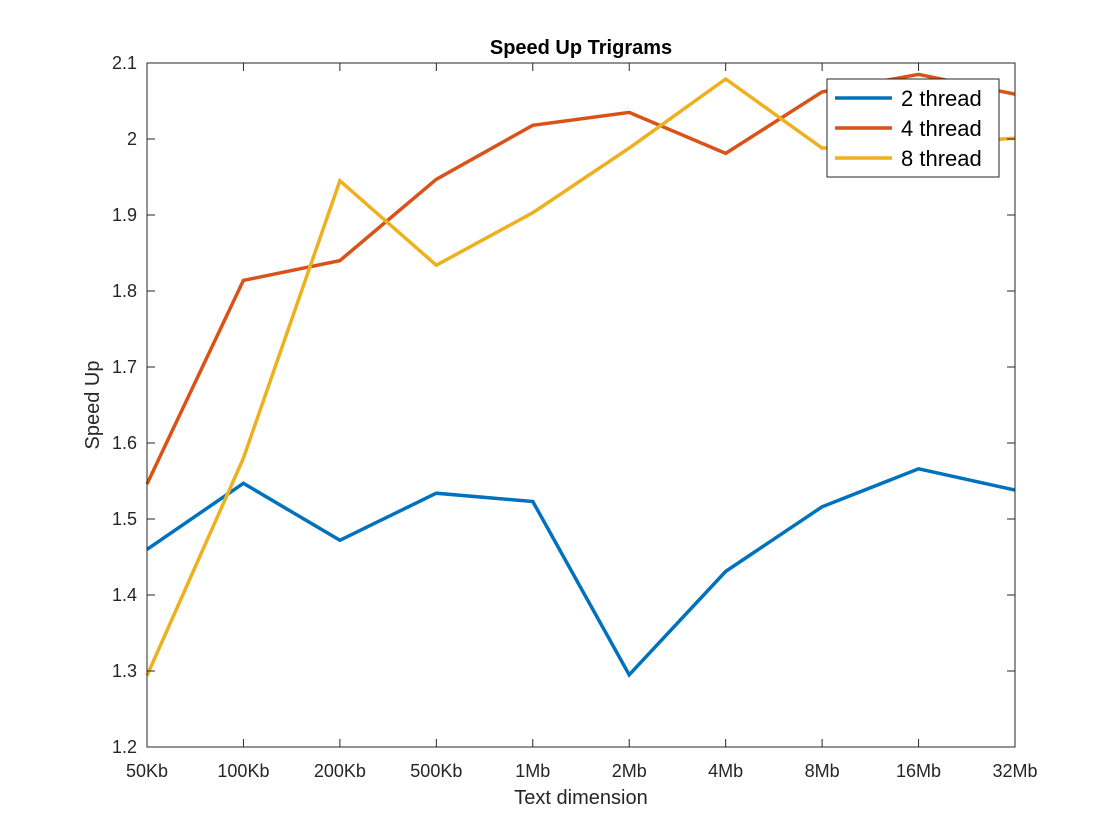  I want to click on x-tick-label: 8Mb, so click(822, 771).